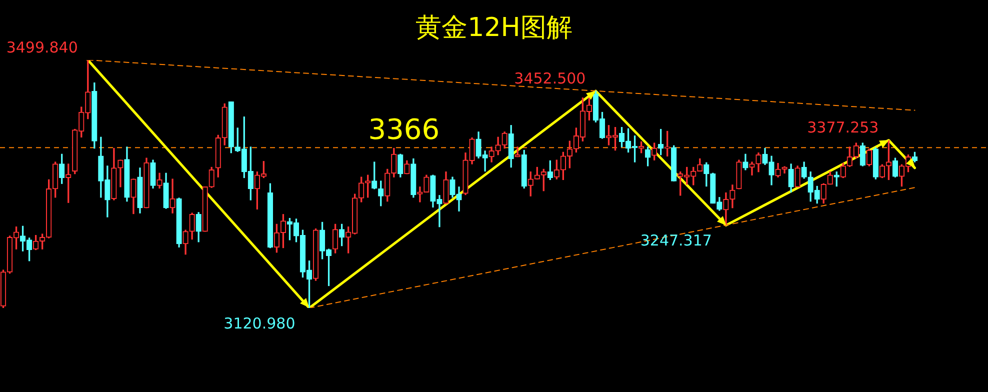 Image resolution: width=988 pixels, height=392 pixels. Describe the element at coordinates (42, 47) in the screenshot. I see `text: 3499.840` at that location.